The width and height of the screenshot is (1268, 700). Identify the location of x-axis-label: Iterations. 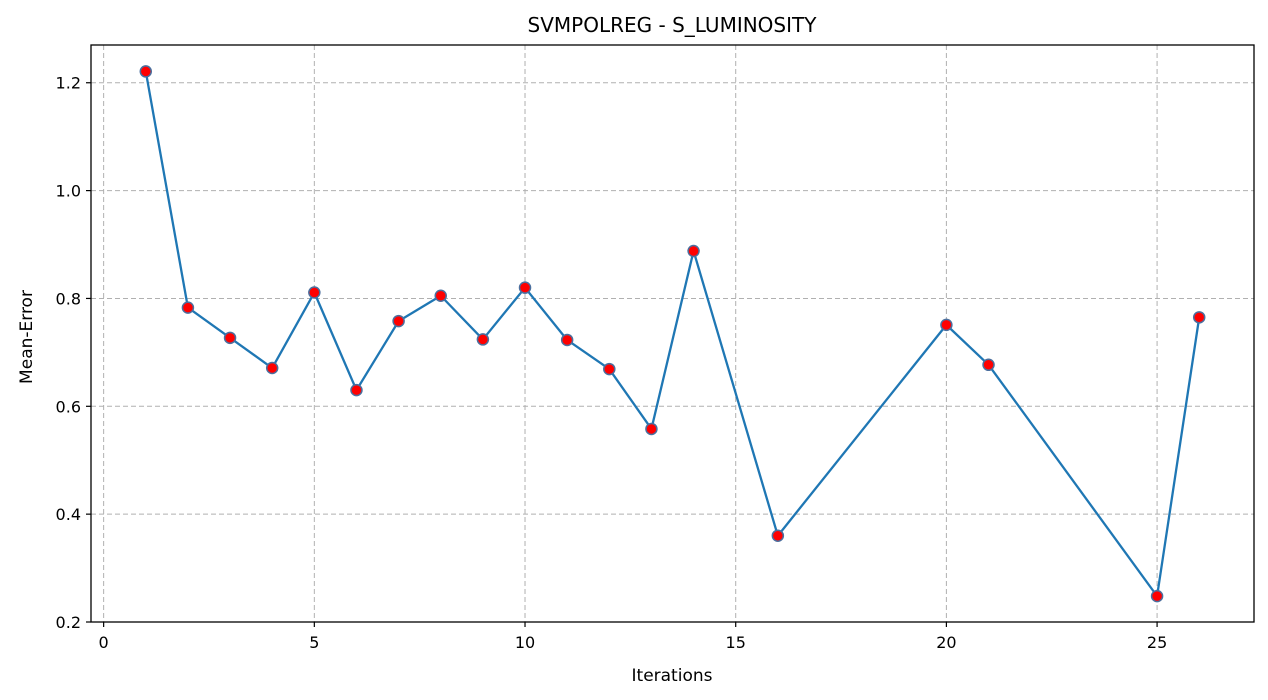
(672, 676).